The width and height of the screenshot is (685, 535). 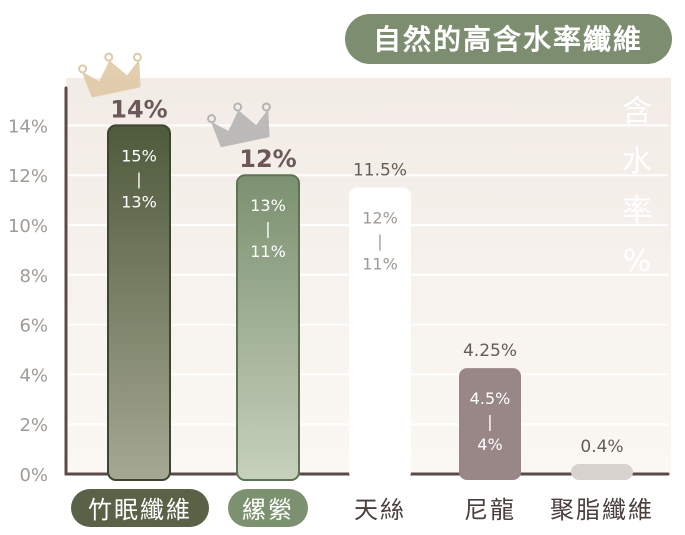 What do you see at coordinates (637, 111) in the screenshot?
I see `y-axis-label-char: 含` at bounding box center [637, 111].